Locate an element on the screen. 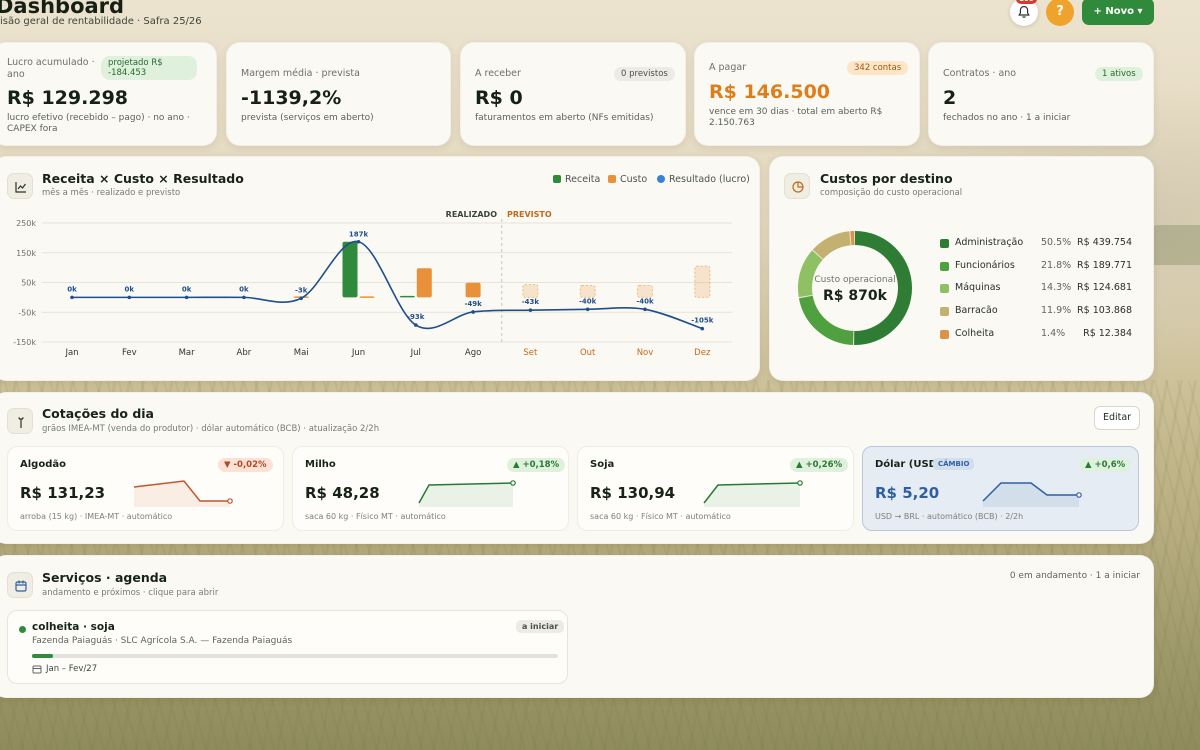  edit-quotes-button: Editar is located at coordinates (1117, 418).